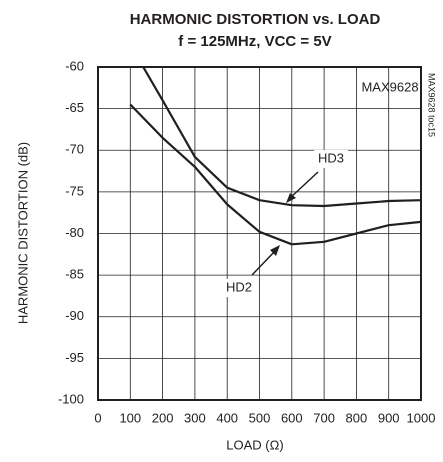  What do you see at coordinates (97, 417) in the screenshot?
I see `x-tick-label: 0` at bounding box center [97, 417].